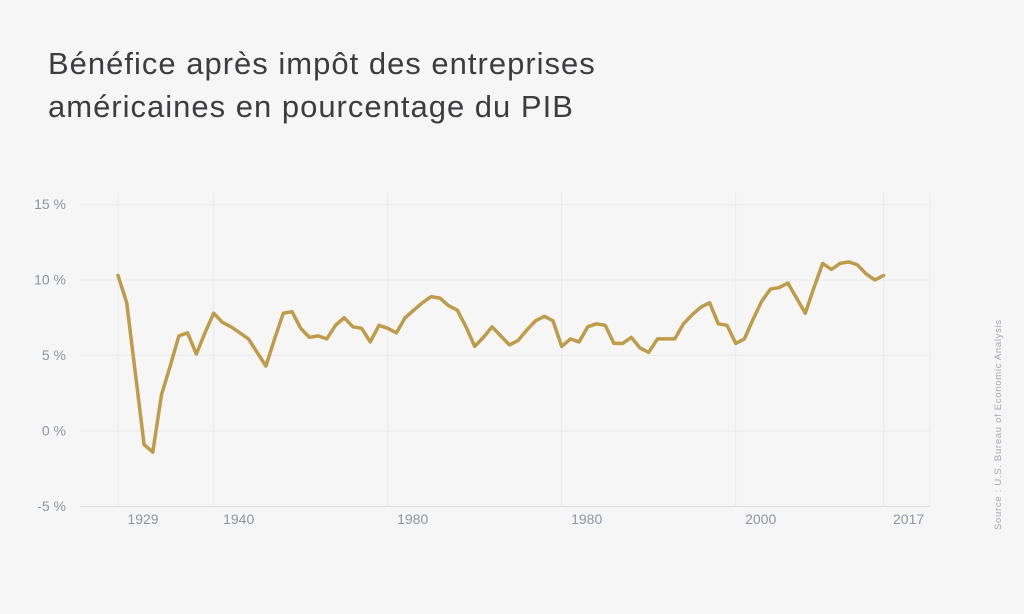 The image size is (1024, 614). Describe the element at coordinates (311, 106) in the screenshot. I see `chart-title-line2: américaines en pourcentage du PIB` at that location.